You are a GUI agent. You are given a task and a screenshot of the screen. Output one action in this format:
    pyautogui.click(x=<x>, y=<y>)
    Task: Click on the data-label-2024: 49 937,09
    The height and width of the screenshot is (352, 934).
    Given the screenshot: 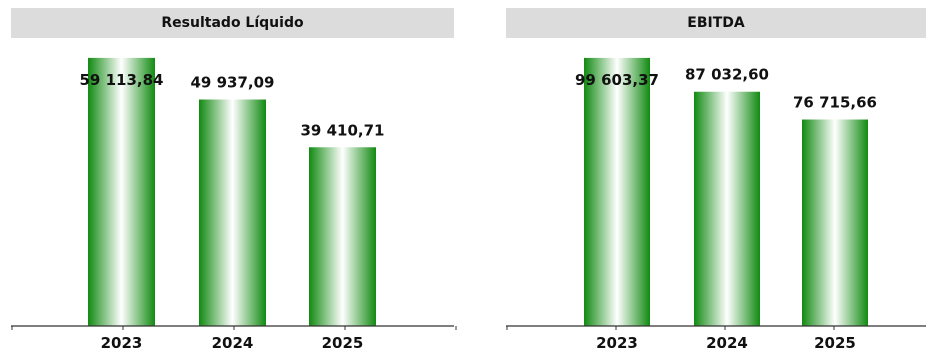 What is the action you would take?
    pyautogui.click(x=233, y=83)
    